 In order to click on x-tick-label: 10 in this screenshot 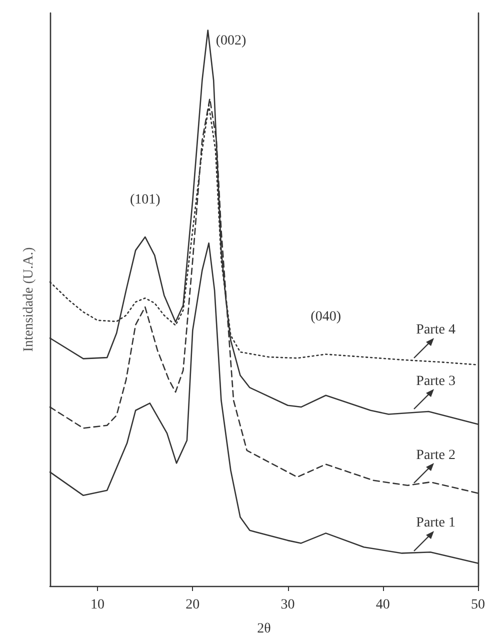, I will do `click(97, 605)`.